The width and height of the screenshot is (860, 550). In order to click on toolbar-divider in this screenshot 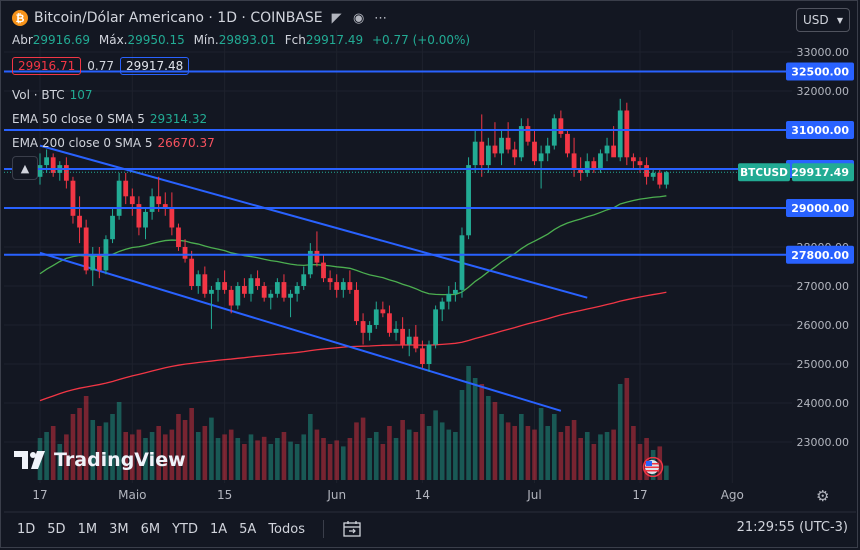, I will do `click(323, 529)`.